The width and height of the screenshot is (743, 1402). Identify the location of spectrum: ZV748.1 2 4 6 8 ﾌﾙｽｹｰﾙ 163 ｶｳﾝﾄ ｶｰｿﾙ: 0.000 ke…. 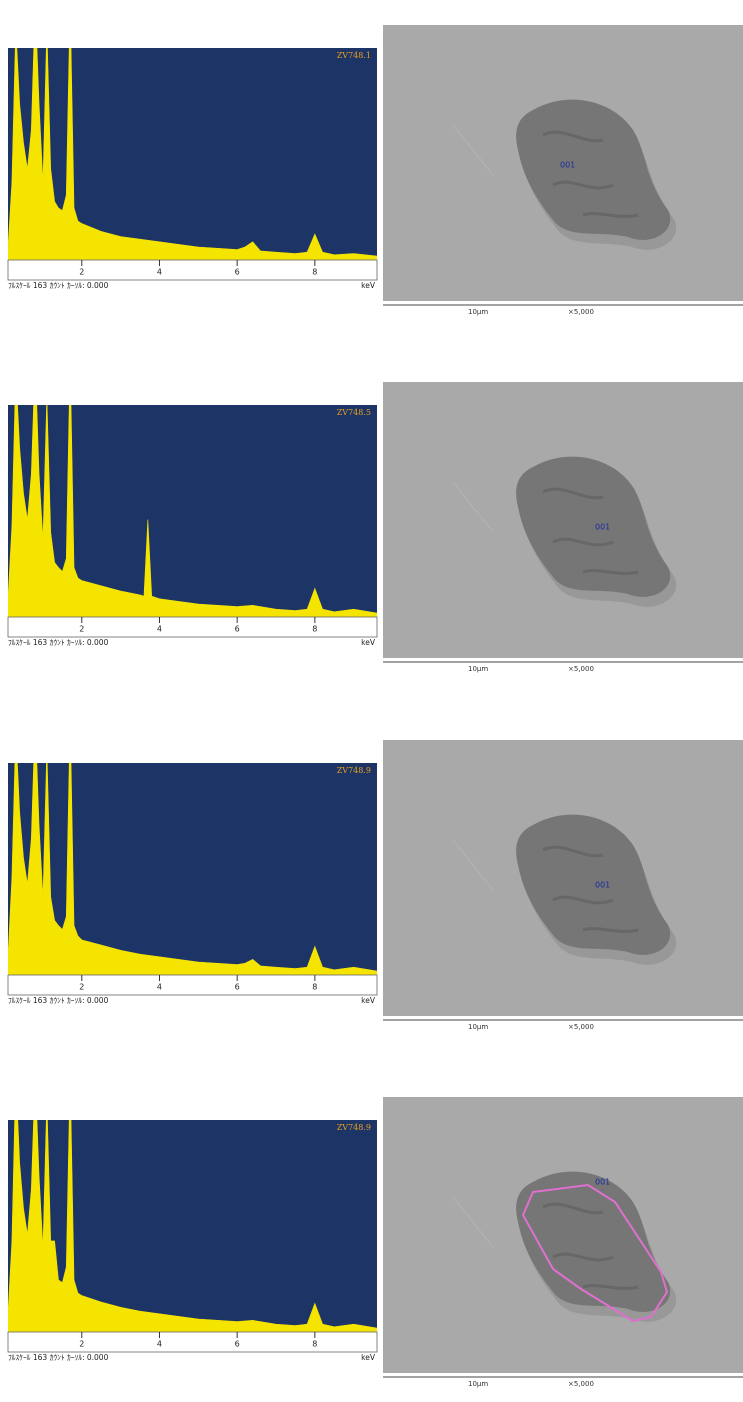
(192, 169).